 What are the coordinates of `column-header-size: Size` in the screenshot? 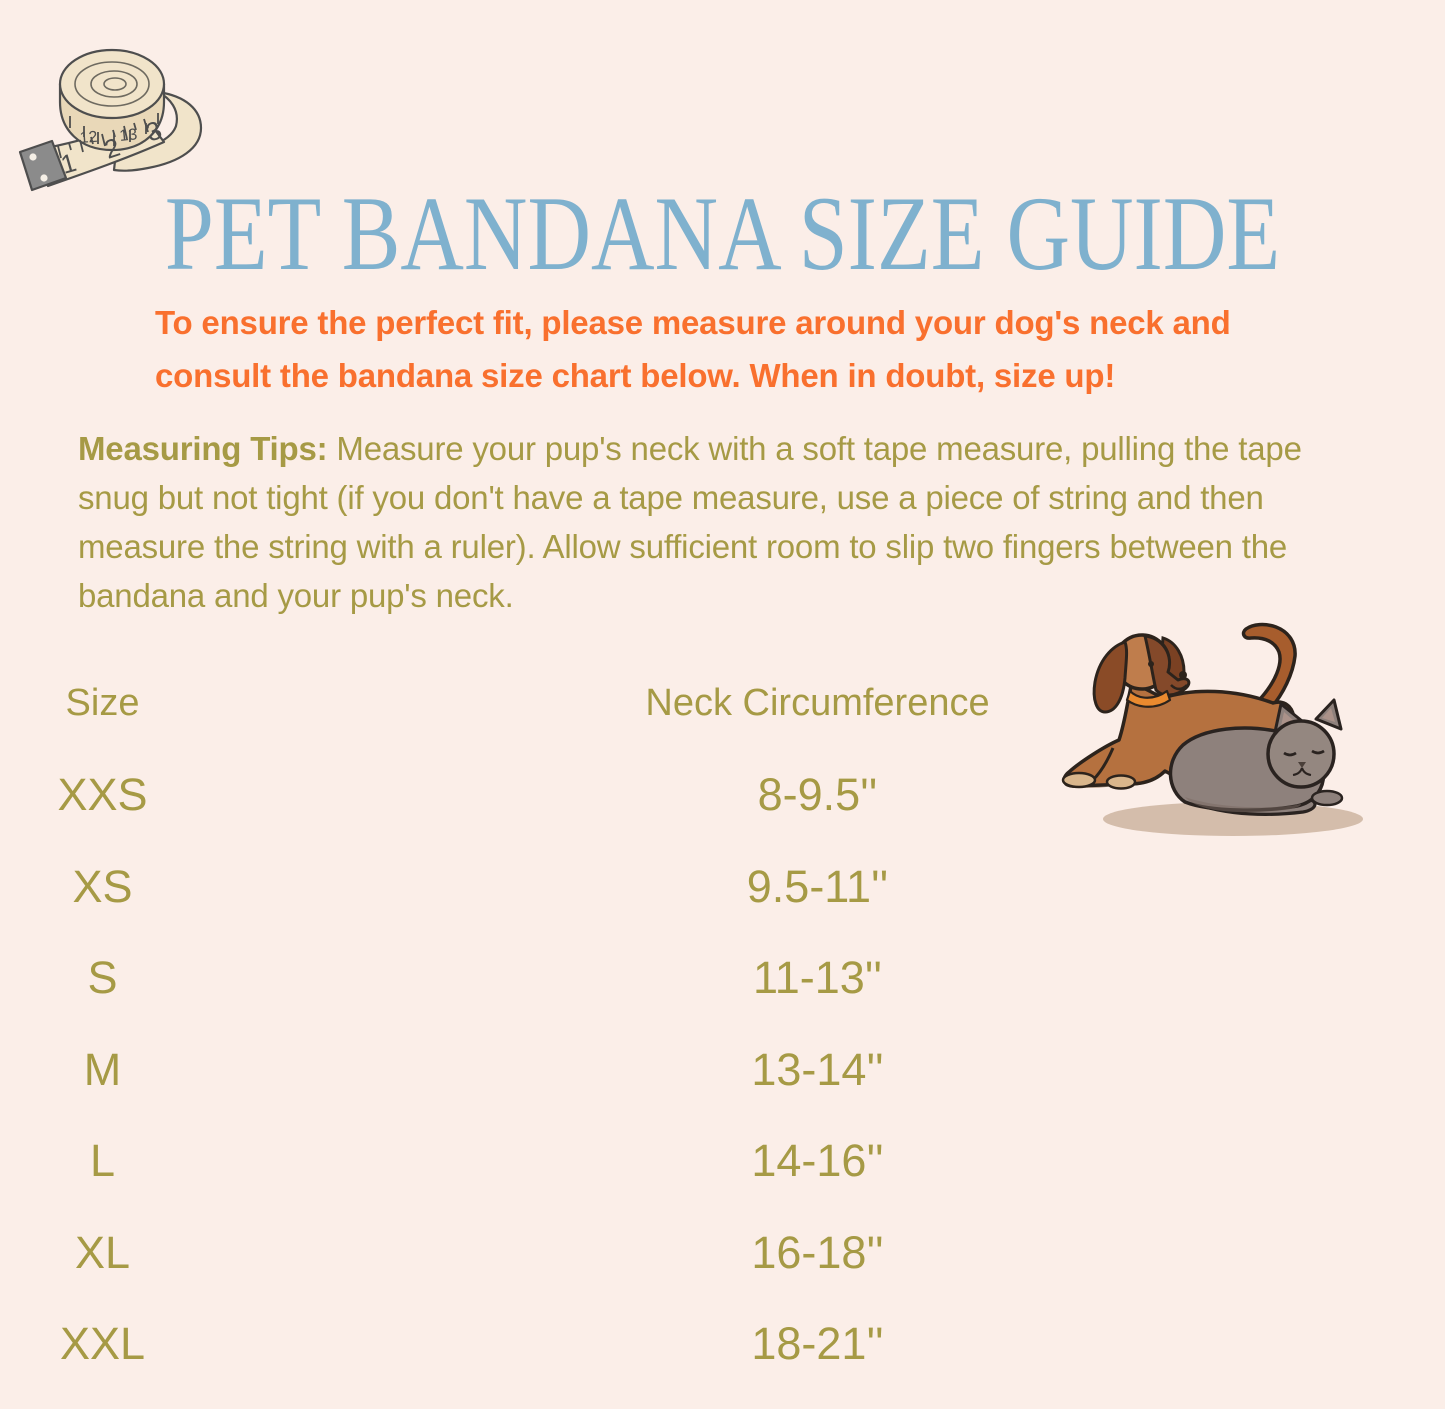 It's located at (102, 703).